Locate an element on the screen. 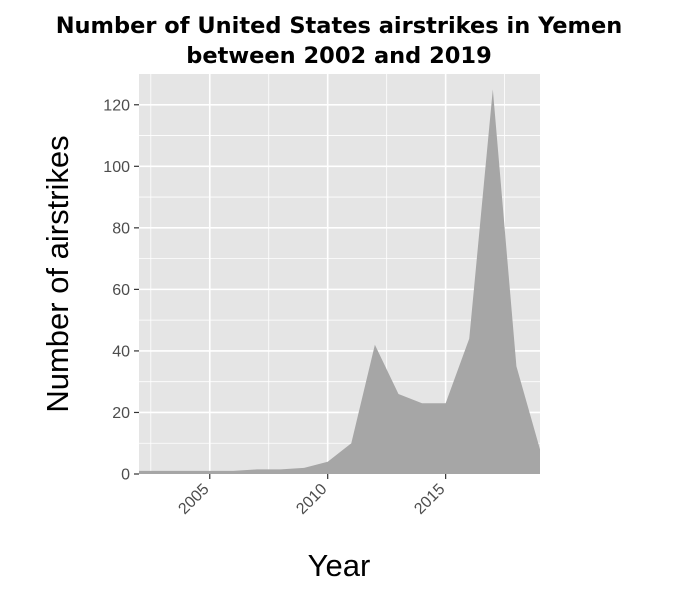 The image size is (676, 592). y-tick-label: 20 is located at coordinates (121, 413).